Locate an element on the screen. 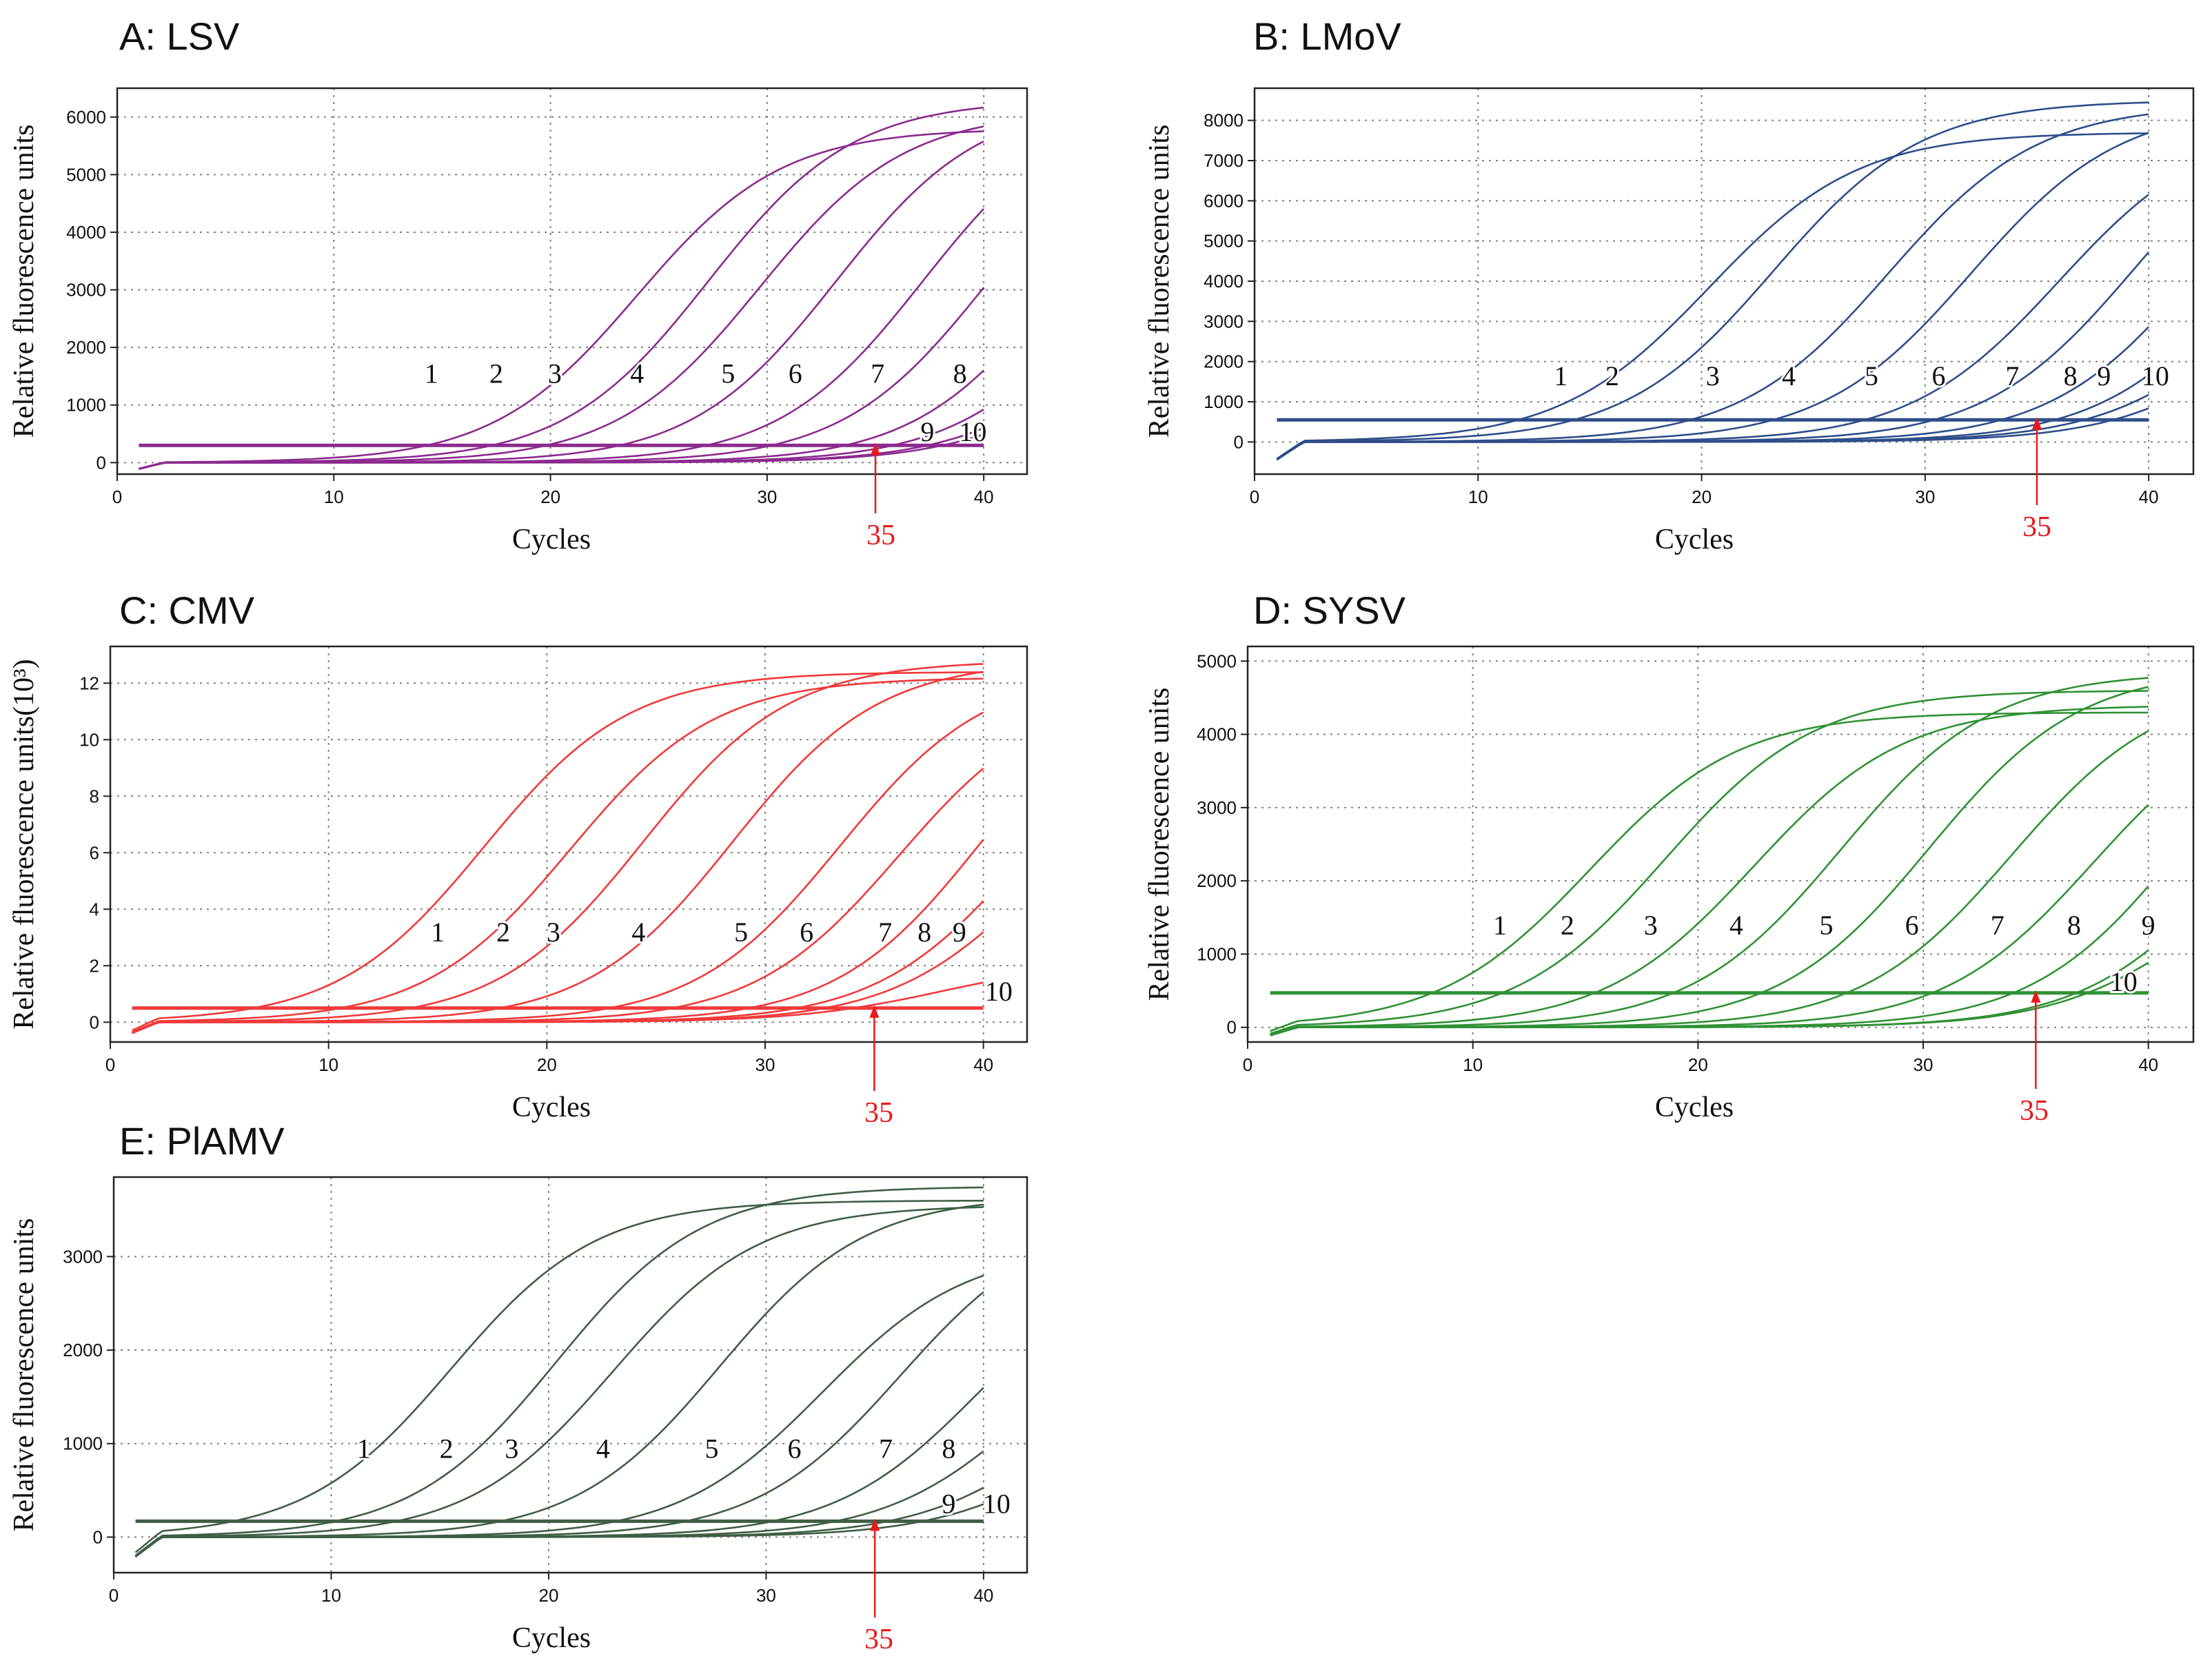  panel-b-y-axis-label: Relative fluorescence units is located at coordinates (1159, 281).